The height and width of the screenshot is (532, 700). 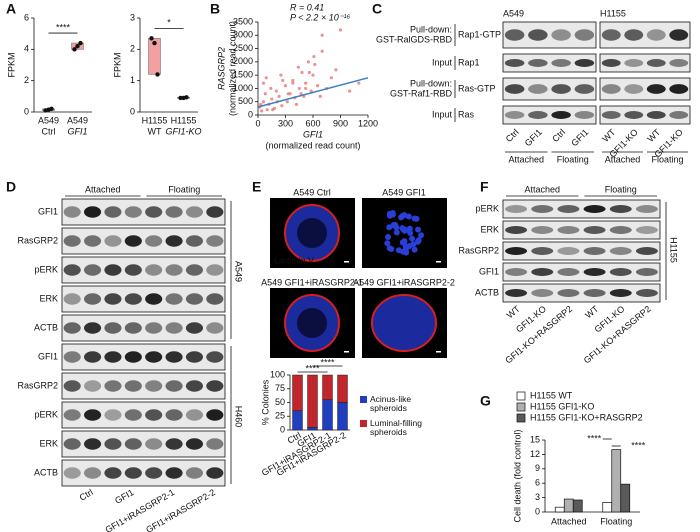 What do you see at coordinates (48, 356) in the screenshot?
I see `row-label: GFI1` at bounding box center [48, 356].